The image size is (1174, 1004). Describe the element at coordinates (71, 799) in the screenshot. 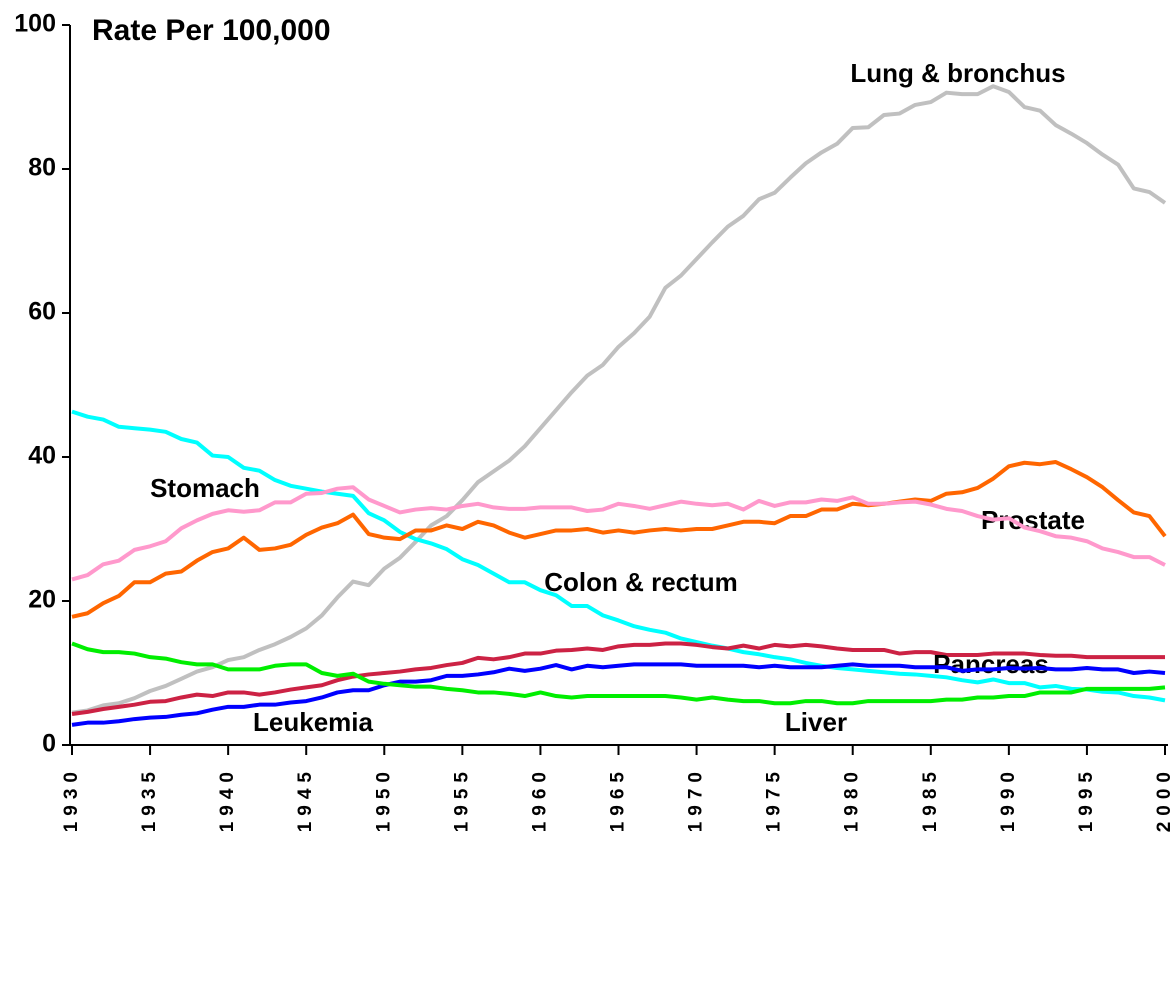

I see `x-tick-label: 1930` at that location.